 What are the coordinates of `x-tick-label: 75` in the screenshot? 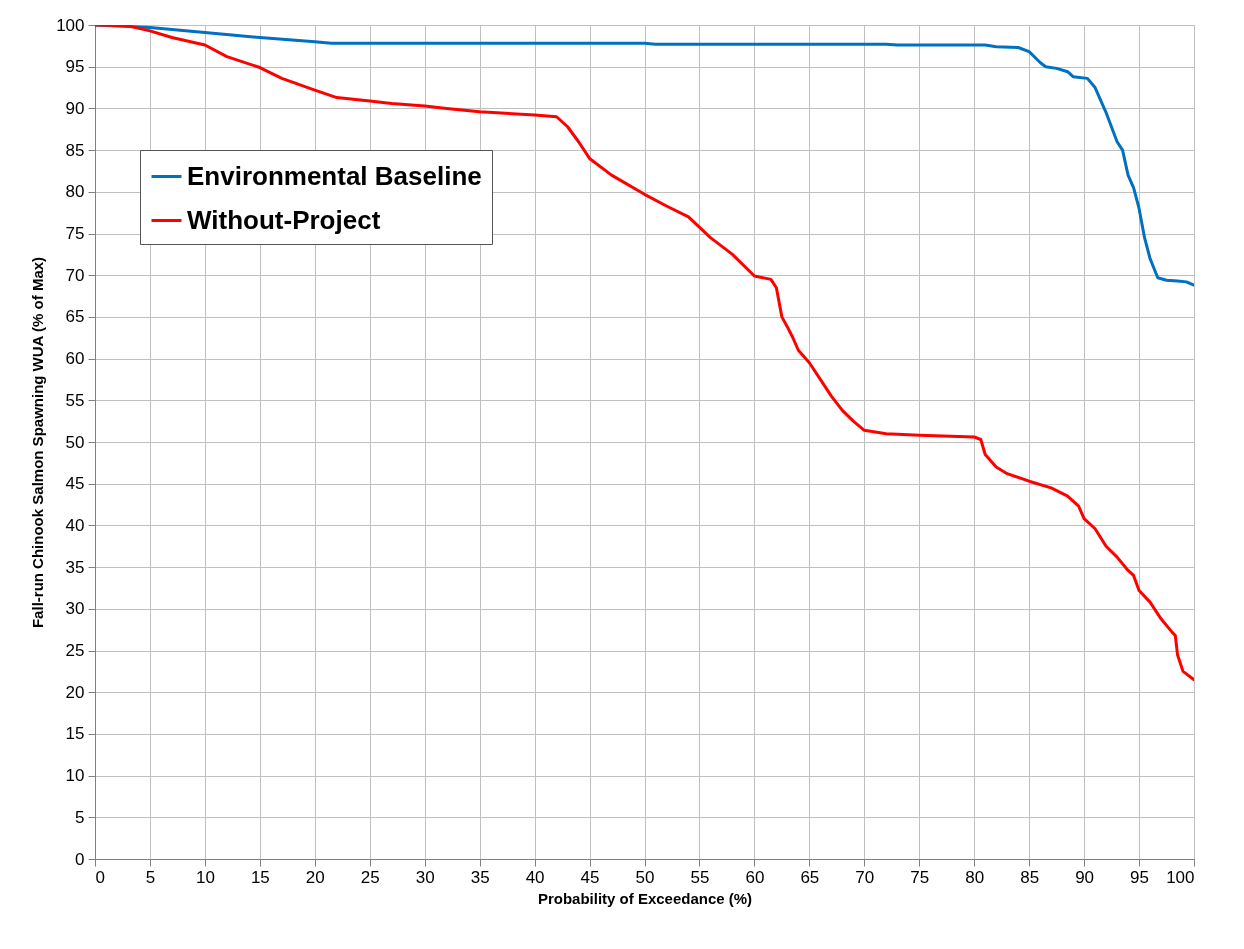 It's located at (920, 877).